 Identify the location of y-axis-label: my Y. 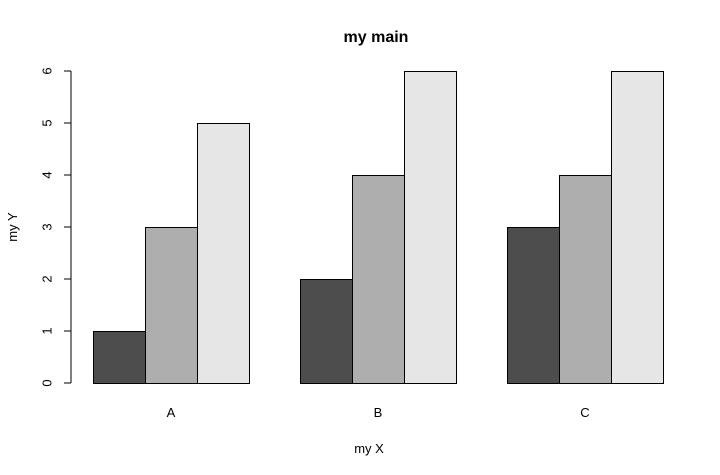
(12, 227).